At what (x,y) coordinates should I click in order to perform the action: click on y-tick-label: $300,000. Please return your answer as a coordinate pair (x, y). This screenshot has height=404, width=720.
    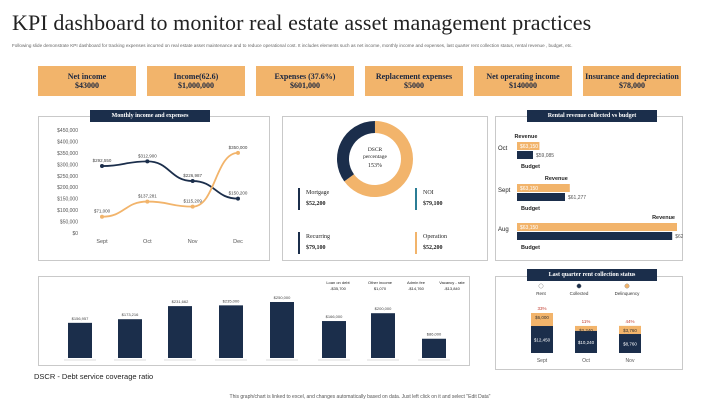
    Looking at the image, I should click on (67, 165).